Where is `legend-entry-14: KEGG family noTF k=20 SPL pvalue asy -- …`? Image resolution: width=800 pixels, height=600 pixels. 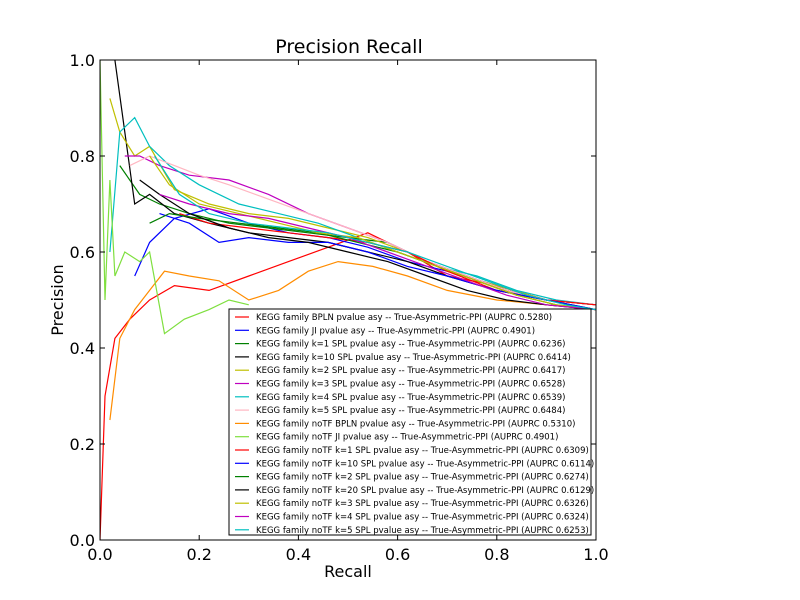
legend-entry-14: KEGG family noTF k=20 SPL pvalue asy -- … is located at coordinates (414, 491).